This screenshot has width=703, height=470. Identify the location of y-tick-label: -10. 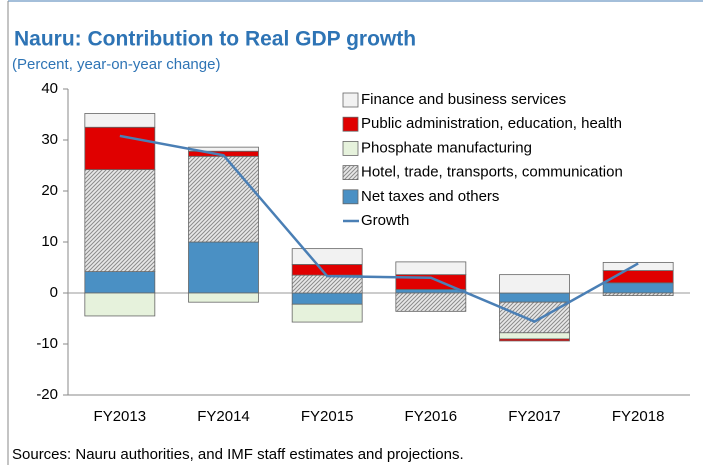
(47, 343).